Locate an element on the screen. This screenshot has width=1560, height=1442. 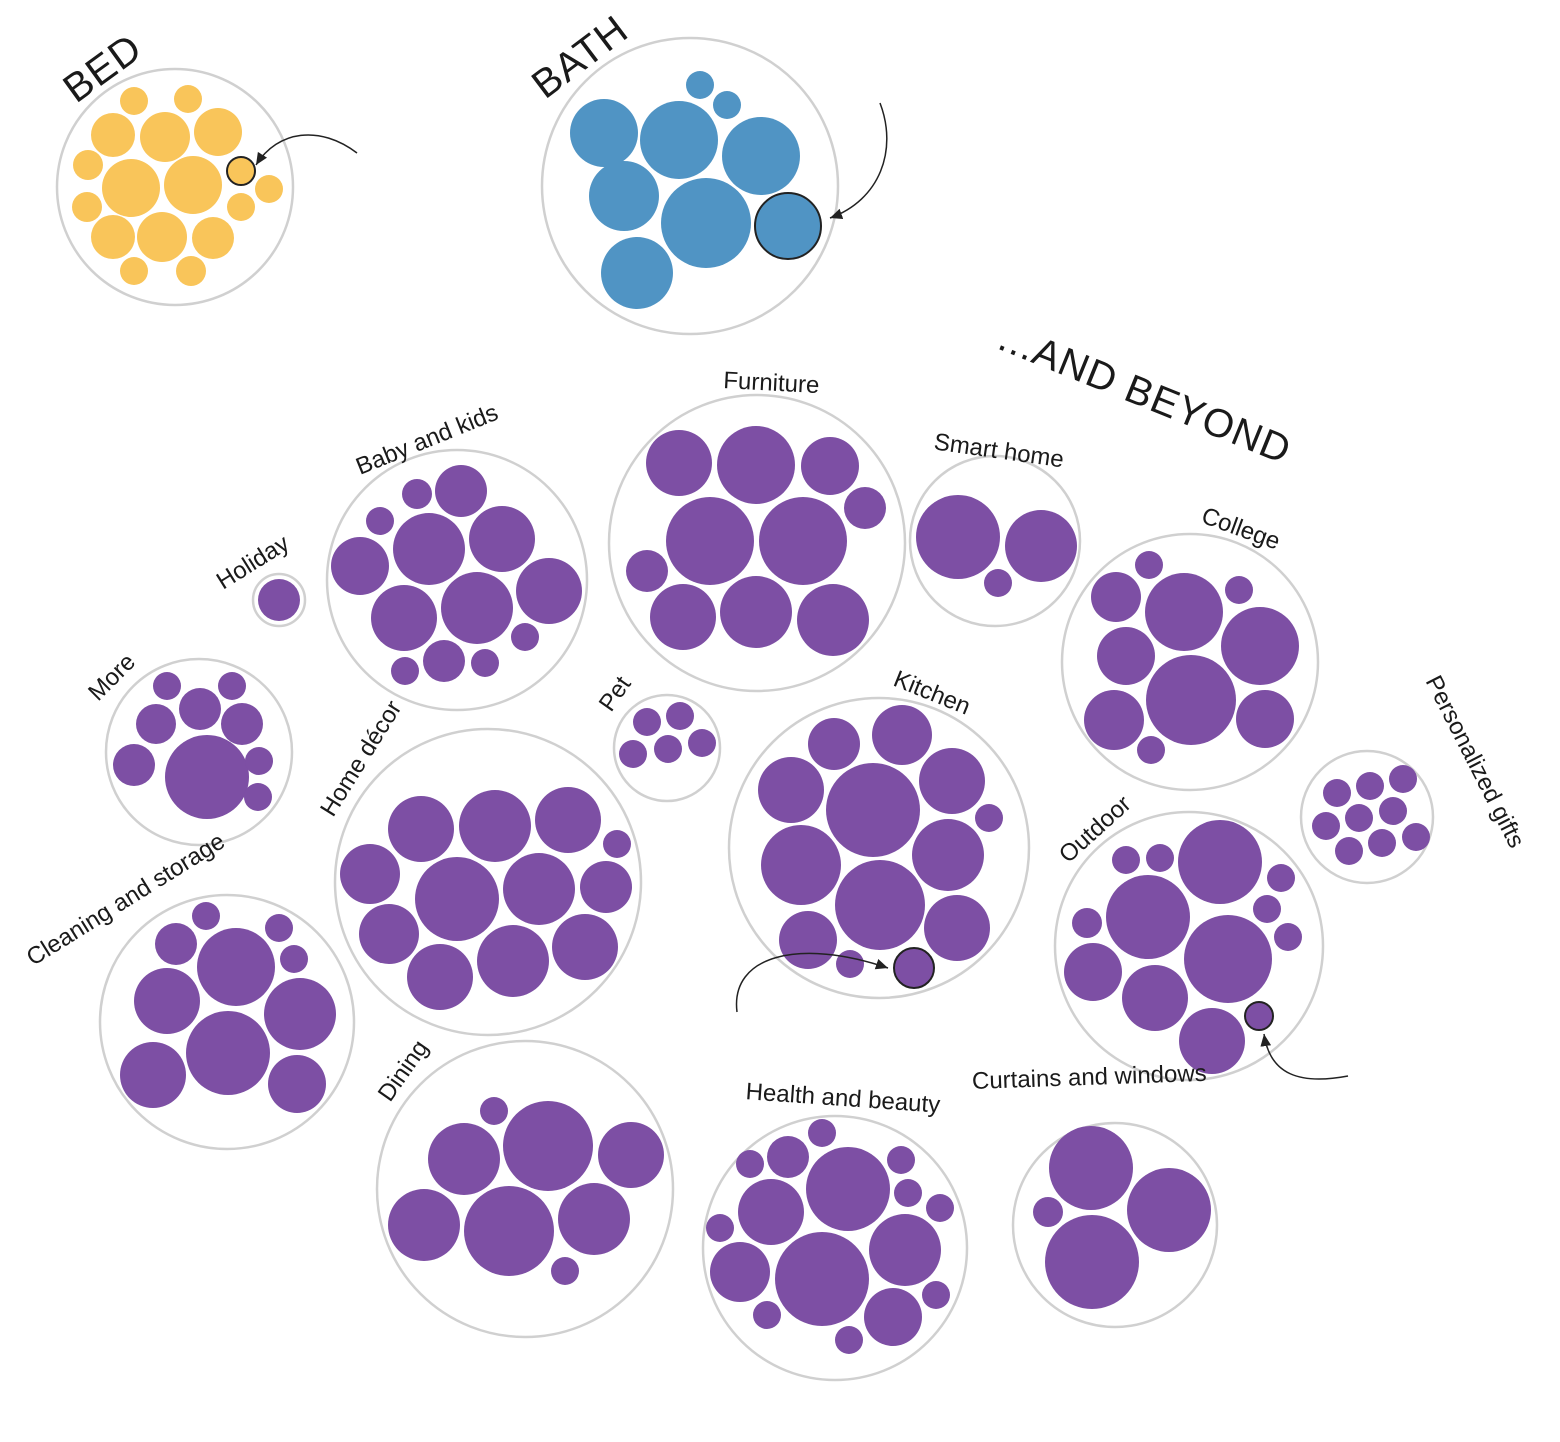
cluster-pet is located at coordinates (667, 748).